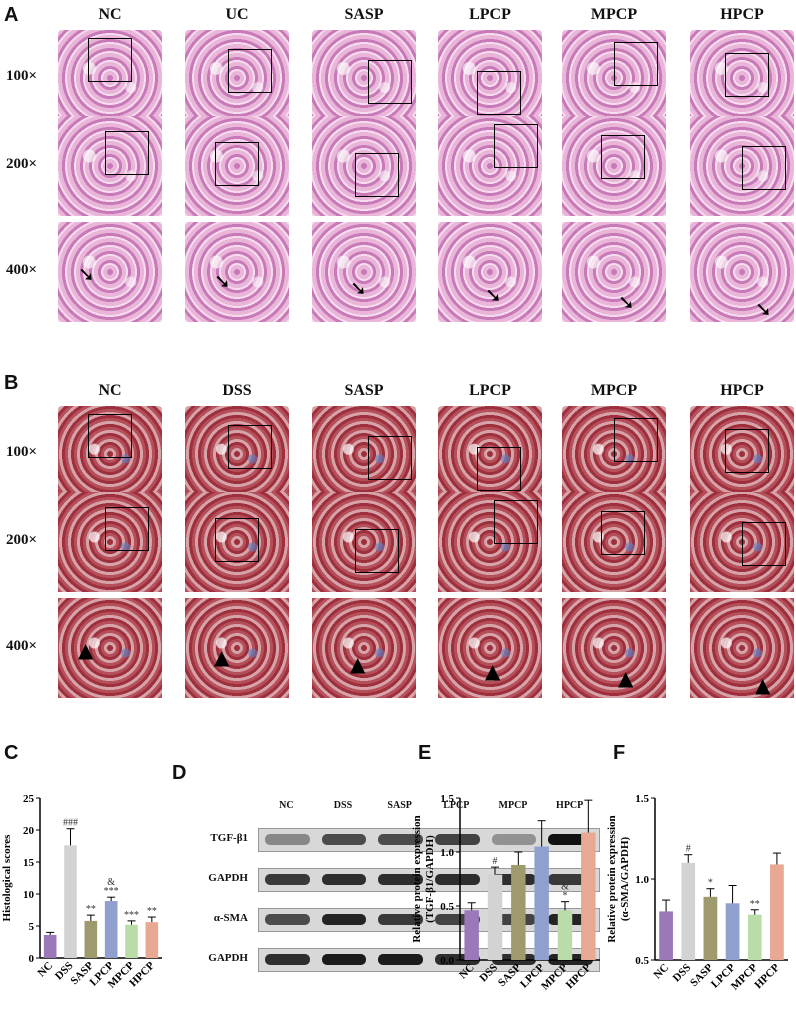 The image size is (796, 1017). I want to click on micrograph-hpcp-100x, so click(742, 78).